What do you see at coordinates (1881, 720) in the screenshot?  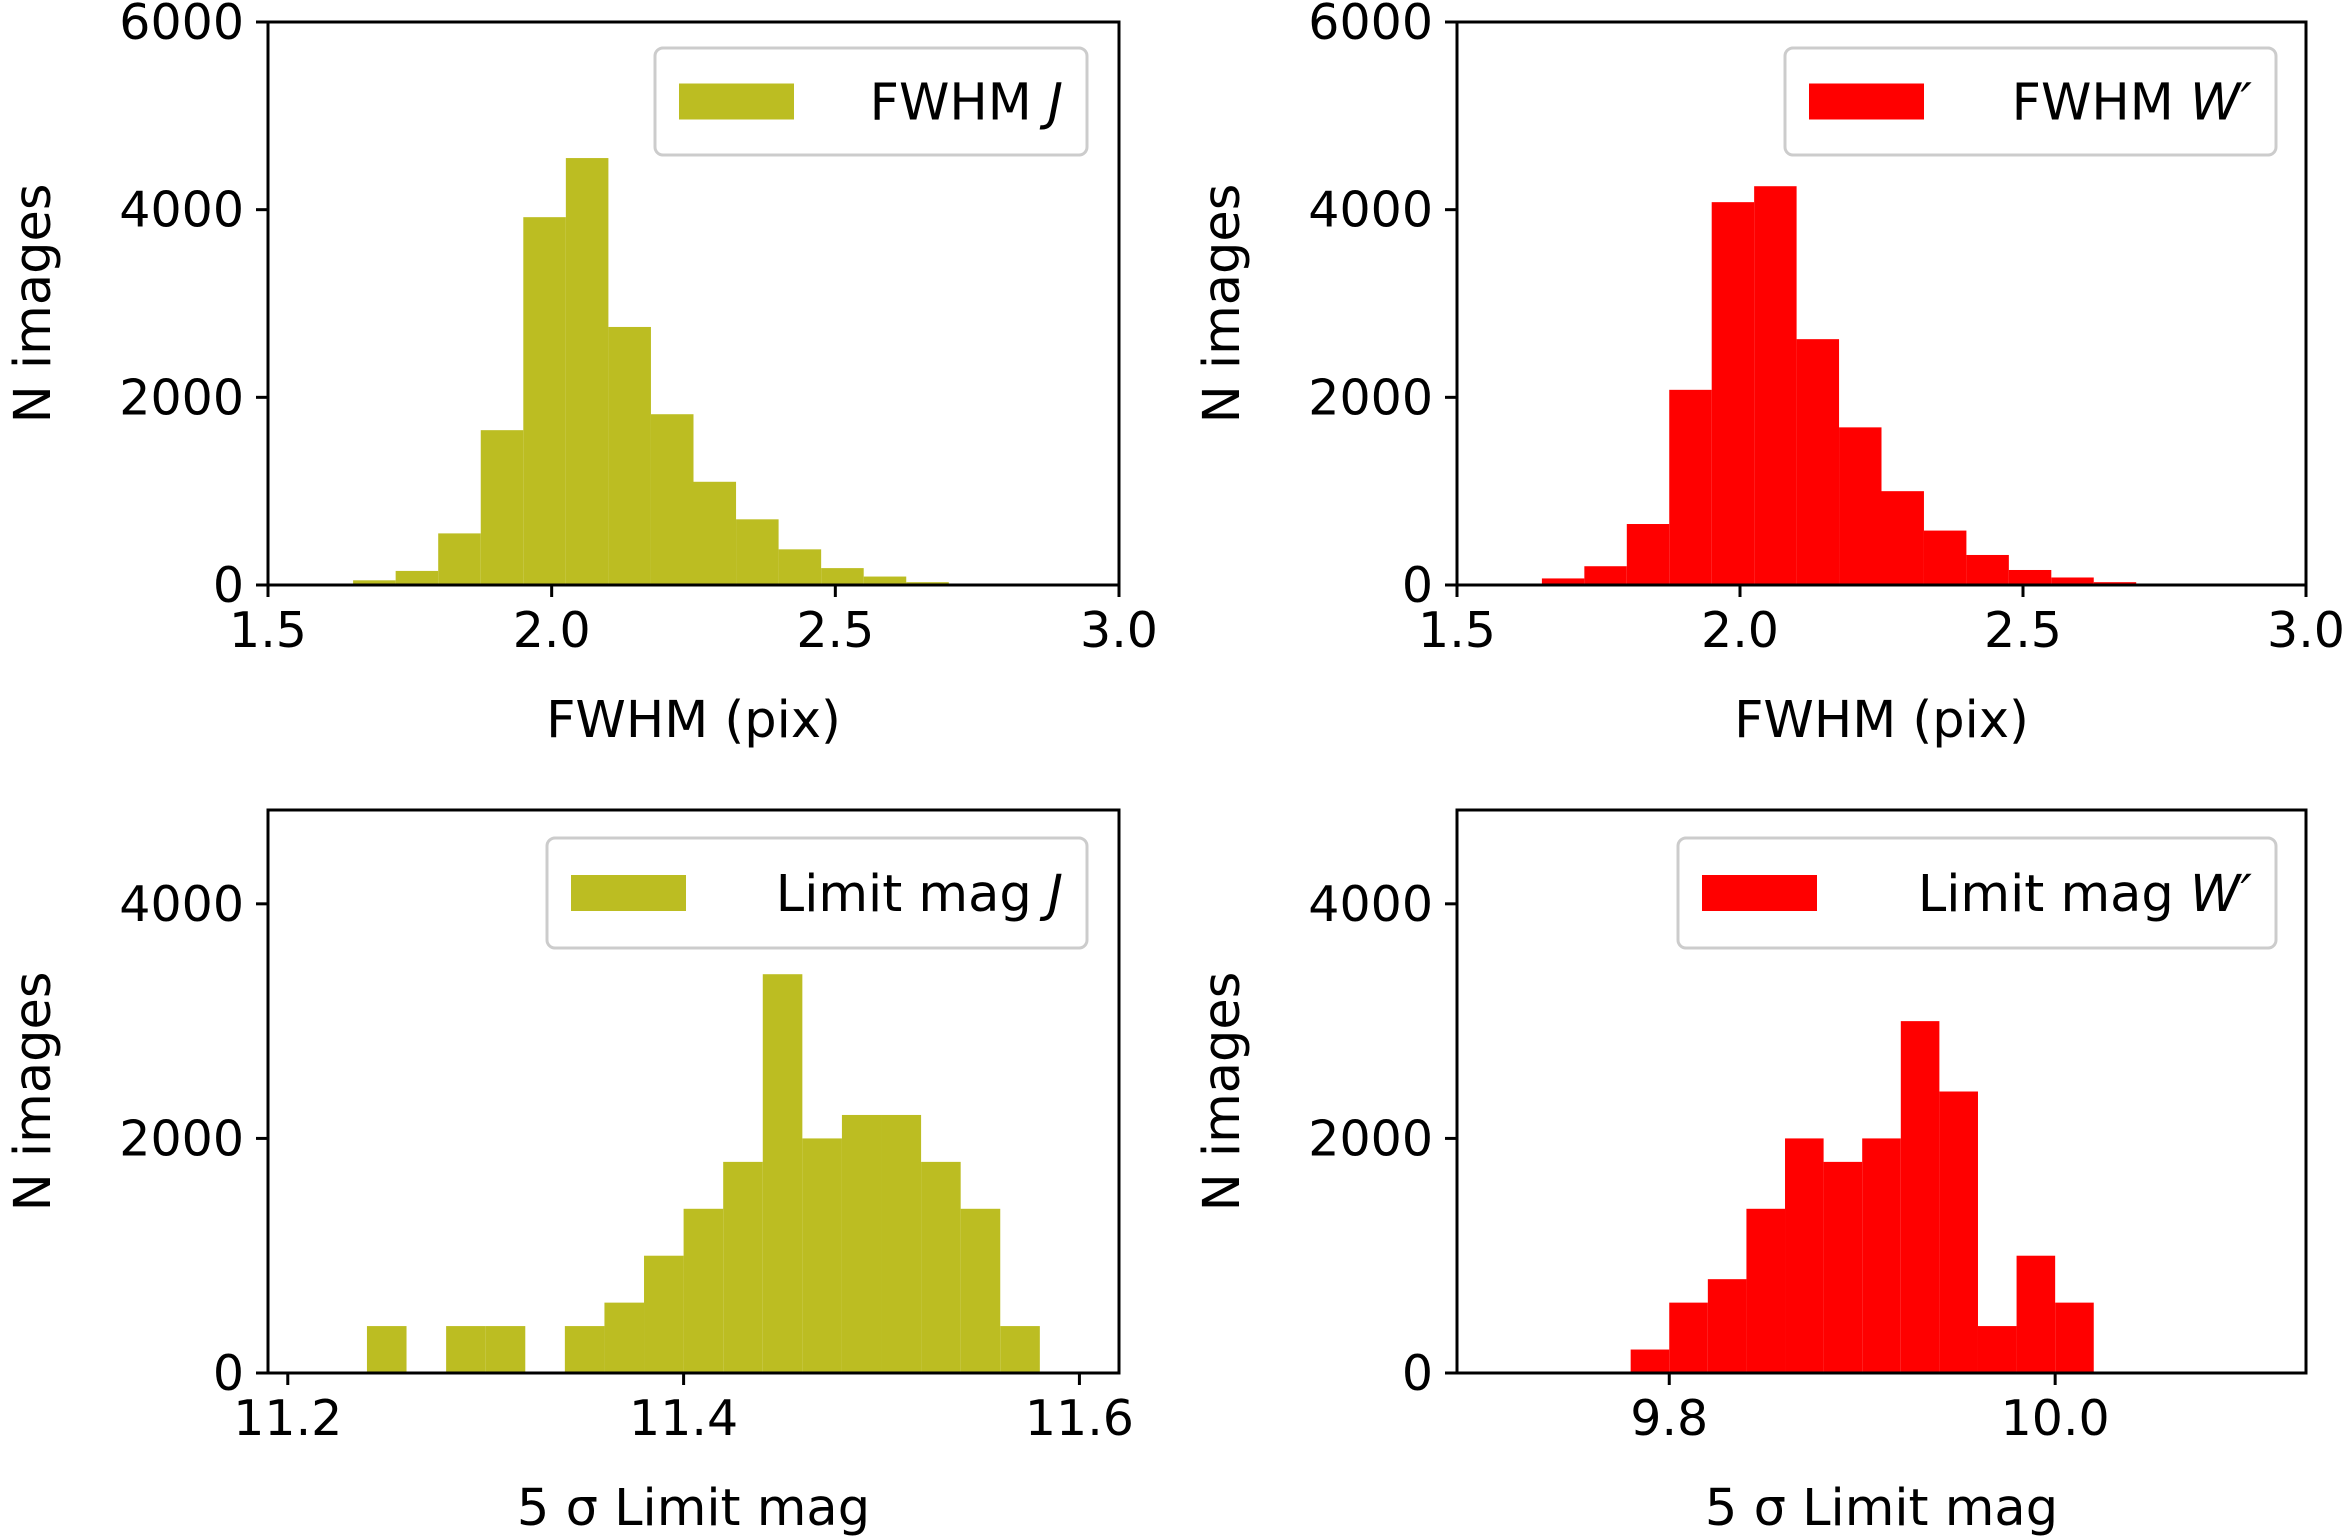 I see `x-axis-label: FWHM (pix)` at bounding box center [1881, 720].